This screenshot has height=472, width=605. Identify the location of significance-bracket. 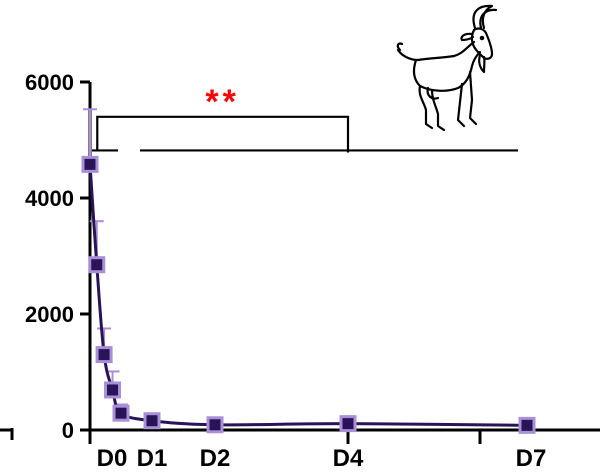
(223, 134).